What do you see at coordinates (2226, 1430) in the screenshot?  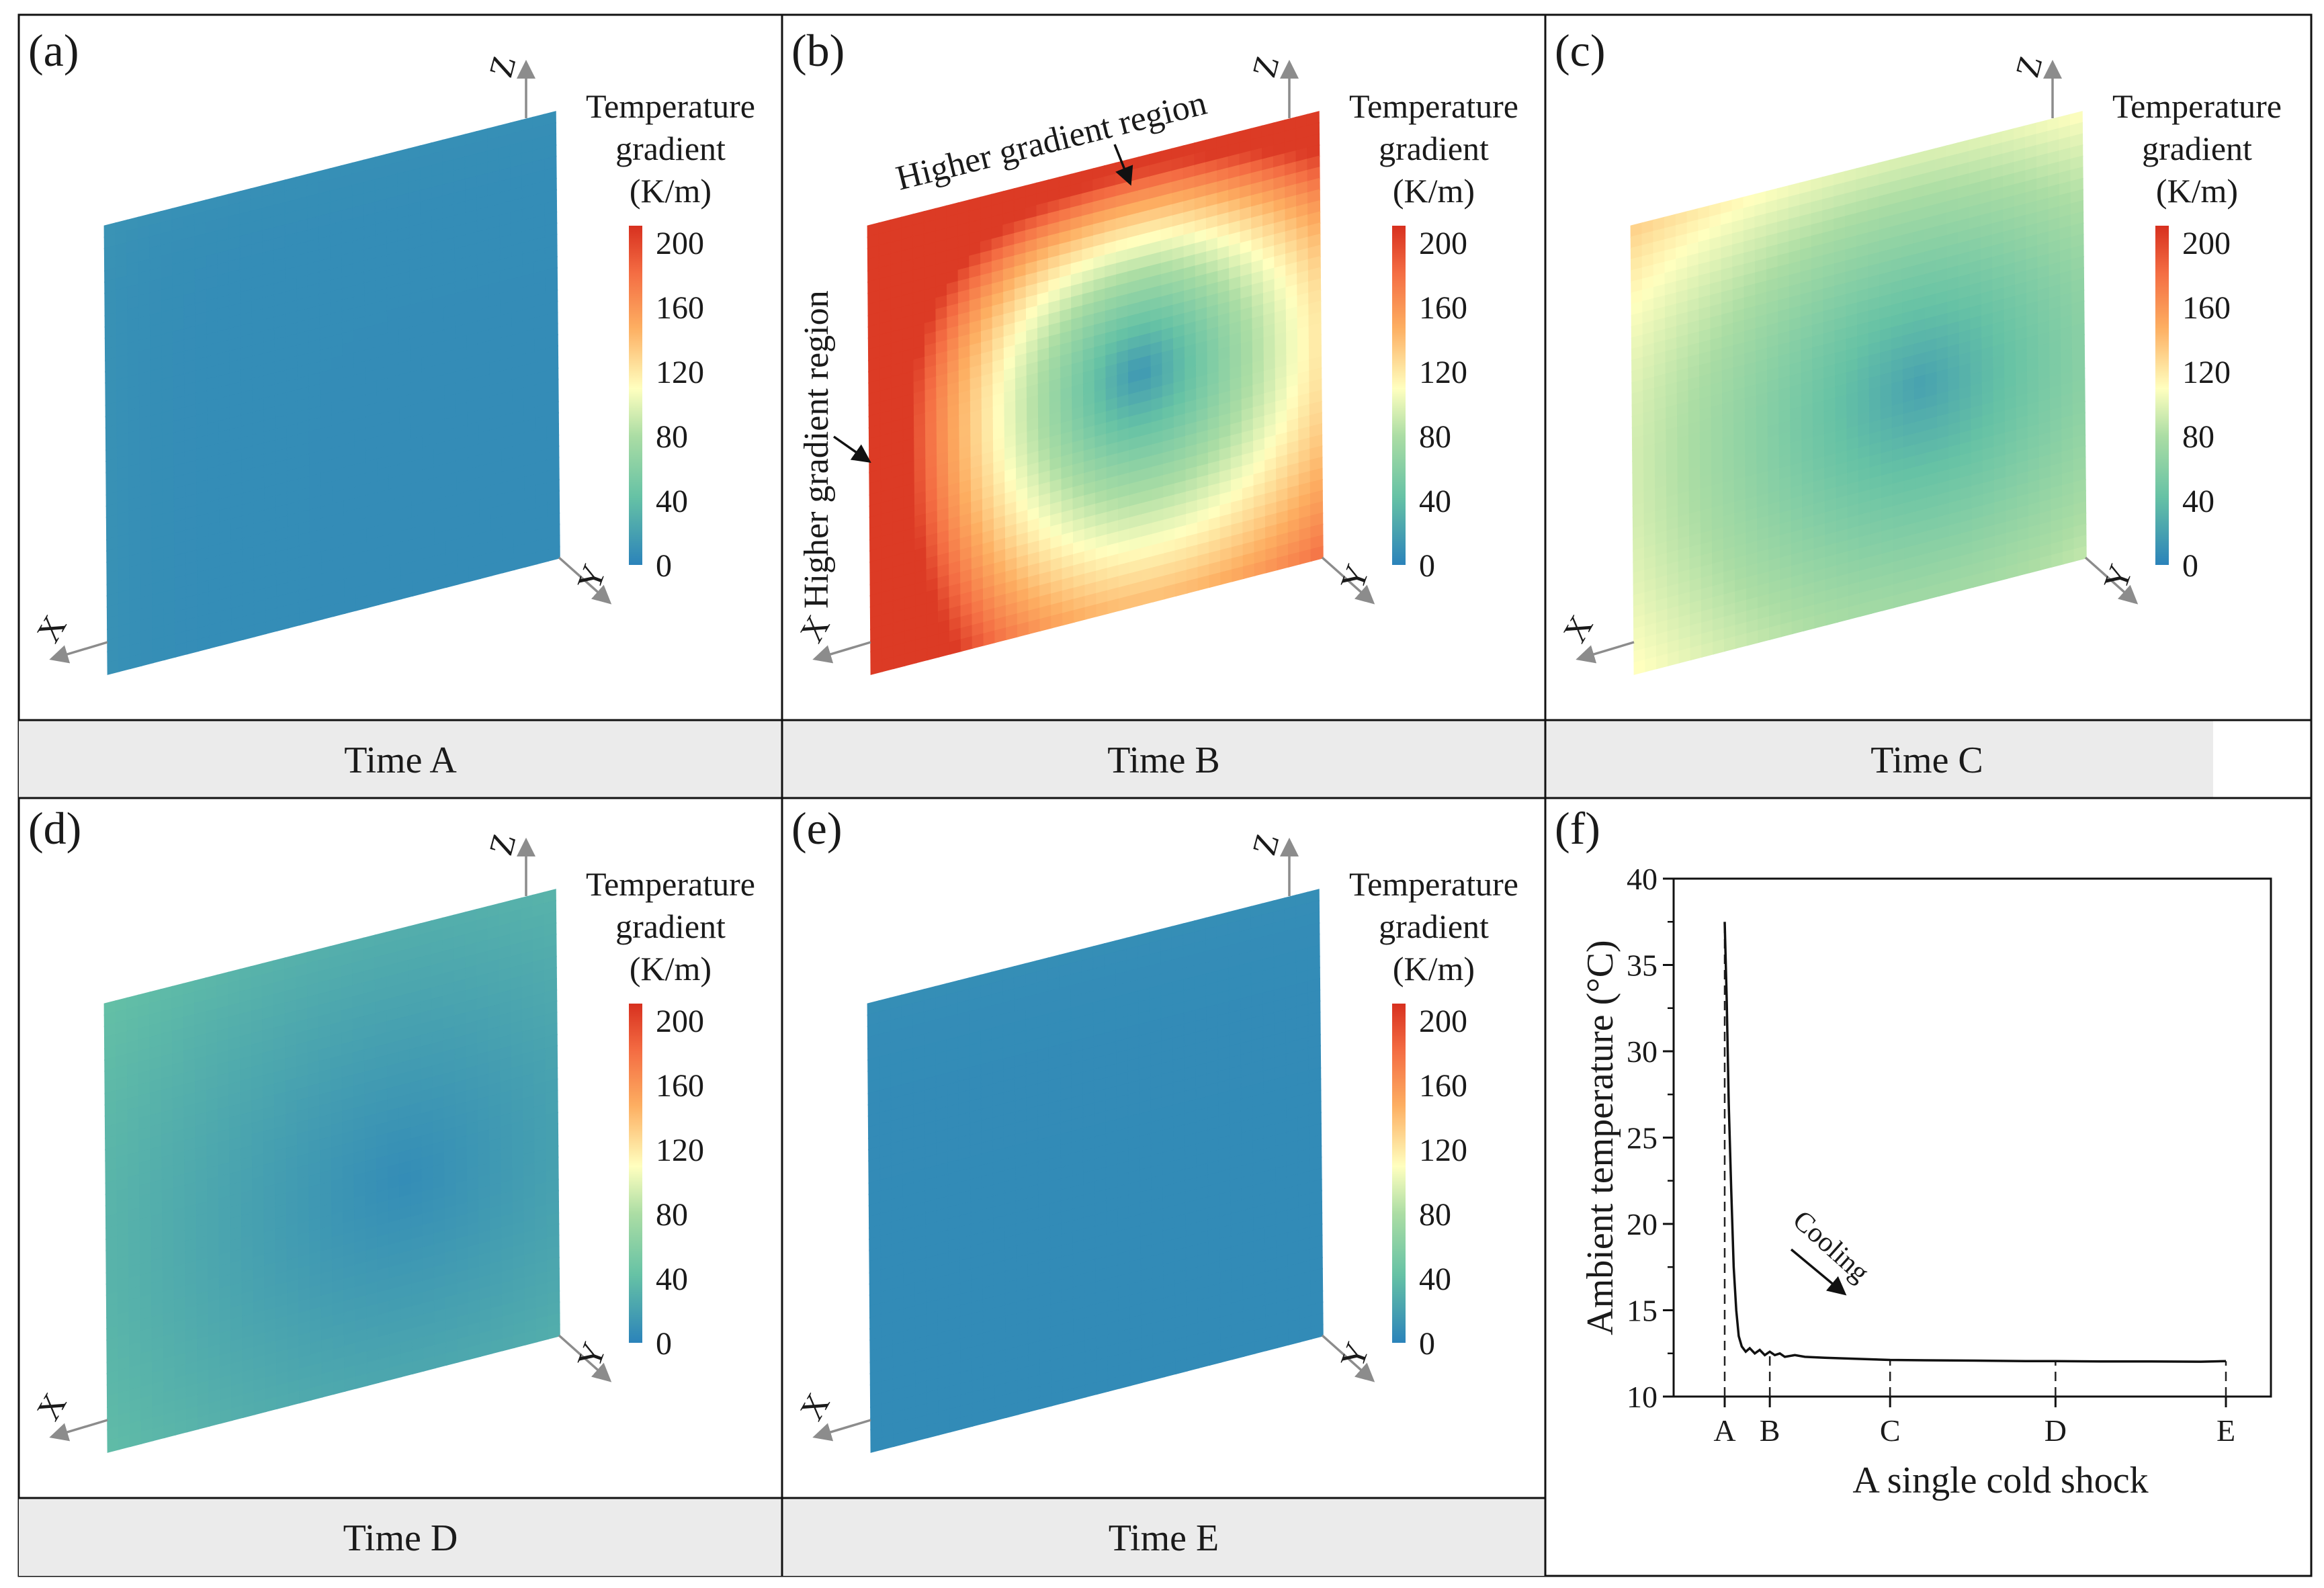 I see `x-tick-label: E` at bounding box center [2226, 1430].